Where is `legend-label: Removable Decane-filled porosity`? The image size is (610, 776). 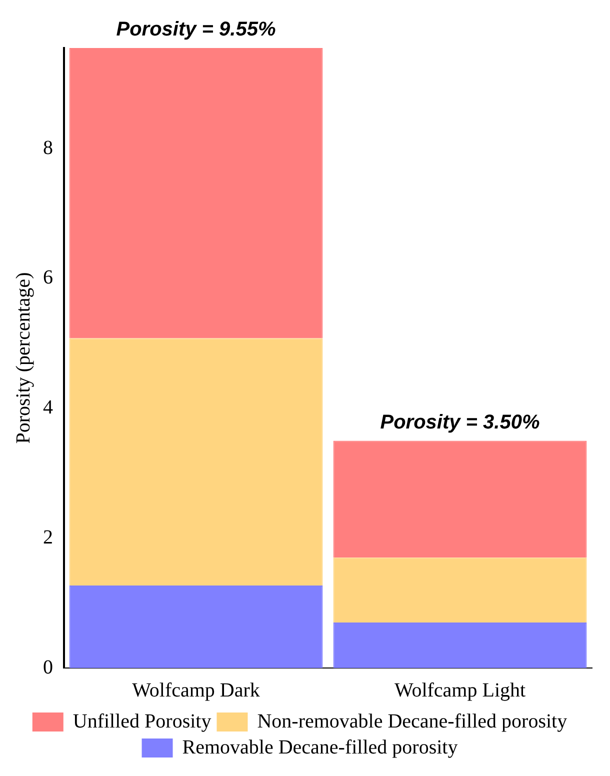
legend-label: Removable Decane-filled porosity is located at coordinates (320, 747).